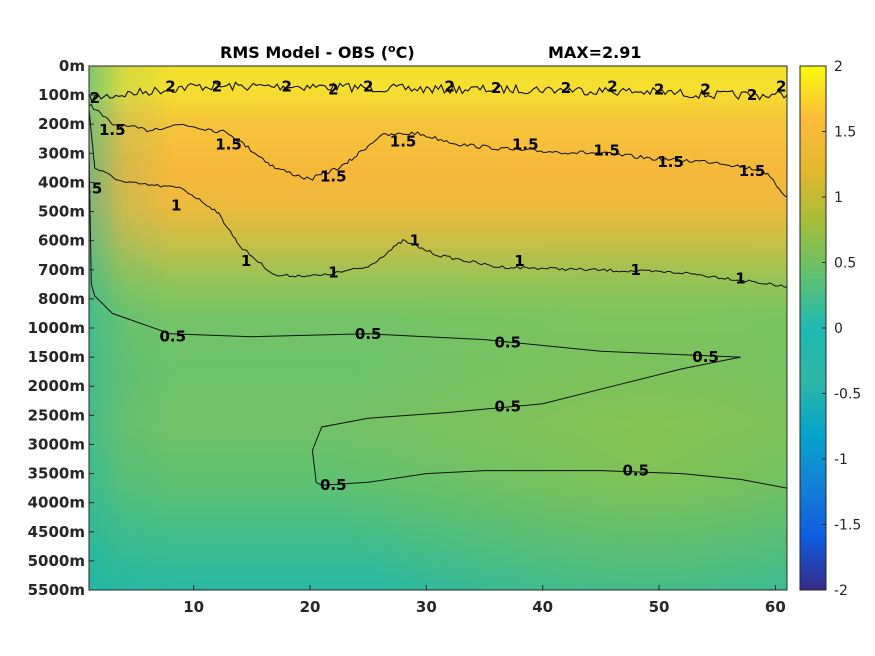 Image resolution: width=875 pixels, height=656 pixels. Describe the element at coordinates (56, 328) in the screenshot. I see `y-tick-label: 1000m` at that location.